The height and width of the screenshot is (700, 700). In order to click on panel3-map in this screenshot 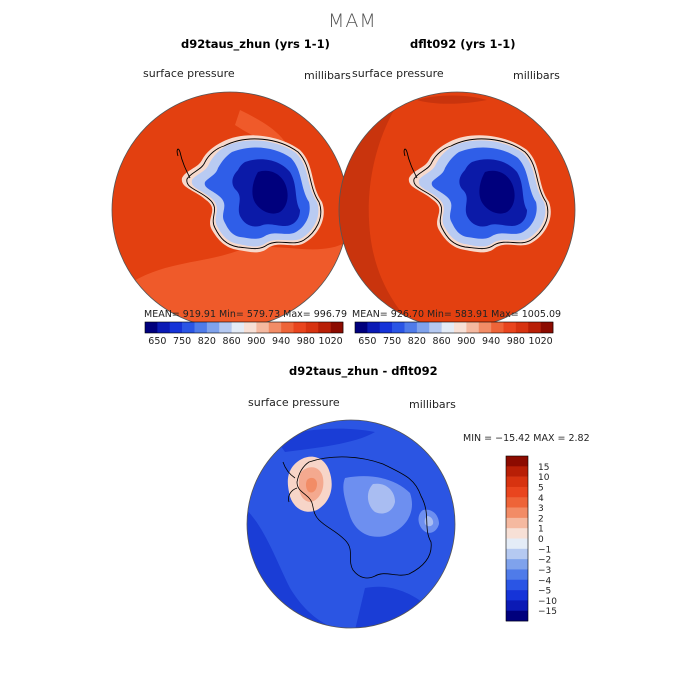, I will do `click(351, 524)`.